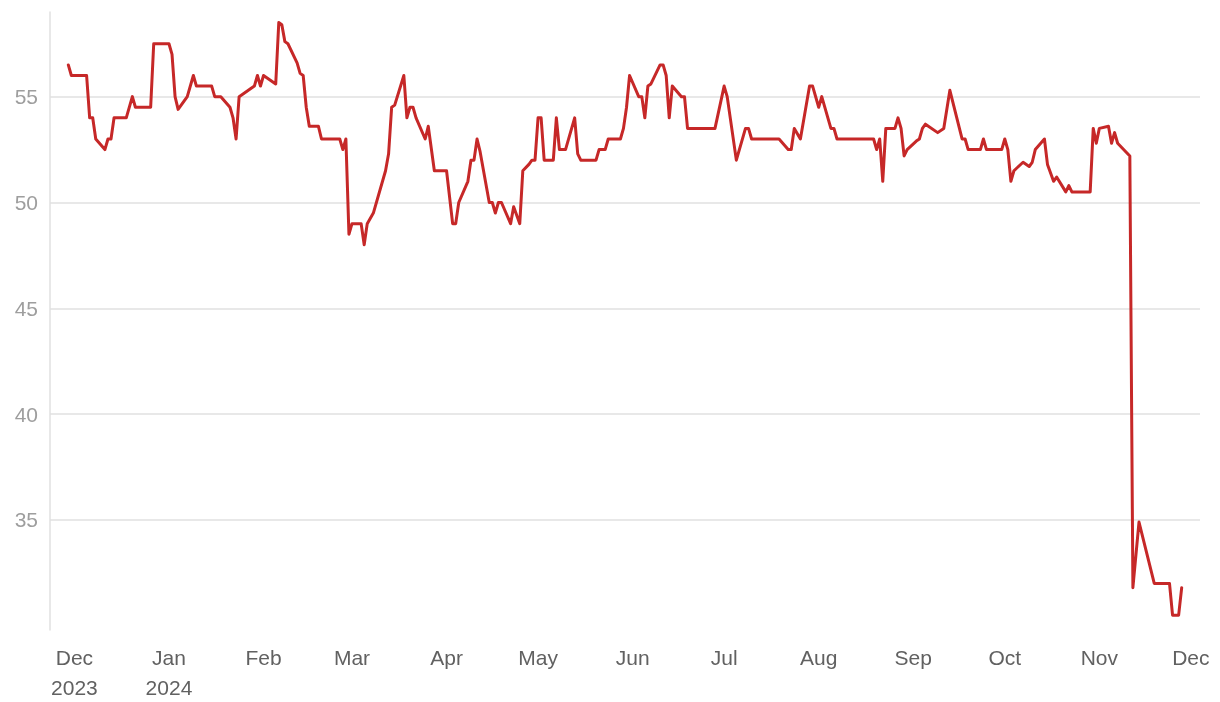 The height and width of the screenshot is (702, 1220). I want to click on x-tick-label: Apr, so click(446, 657).